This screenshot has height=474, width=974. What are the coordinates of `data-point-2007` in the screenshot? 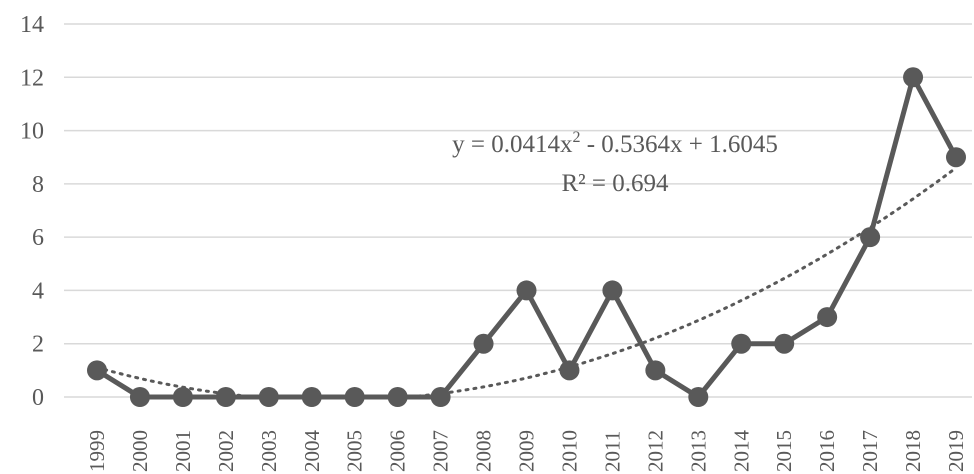 It's located at (440, 397).